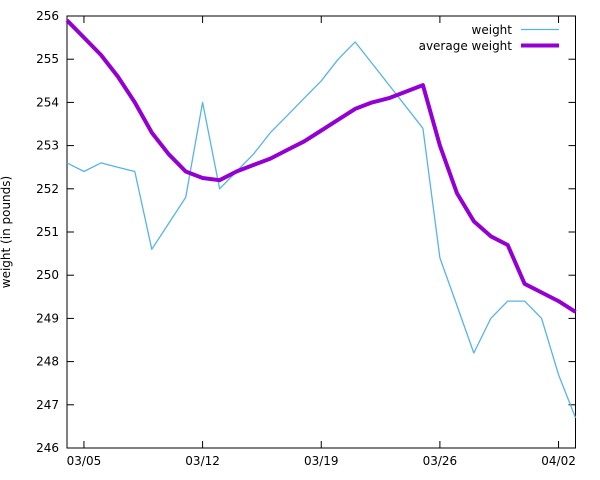 The height and width of the screenshot is (480, 600). What do you see at coordinates (47, 59) in the screenshot?
I see `y-tick-label: 255` at bounding box center [47, 59].